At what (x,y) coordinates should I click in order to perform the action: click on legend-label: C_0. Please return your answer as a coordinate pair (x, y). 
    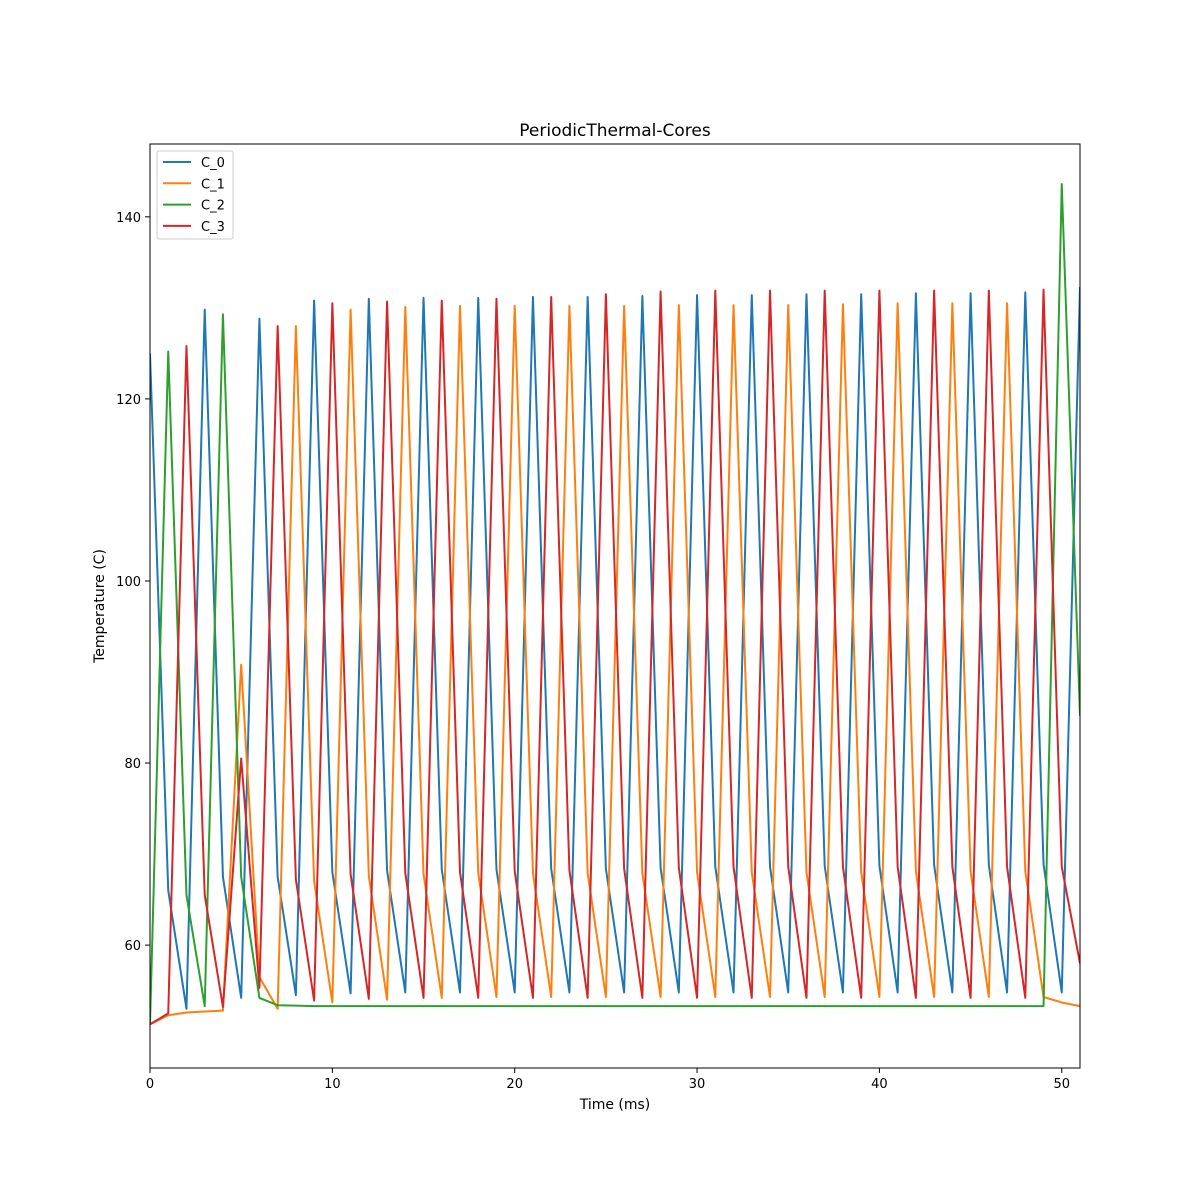
    Looking at the image, I should click on (213, 163).